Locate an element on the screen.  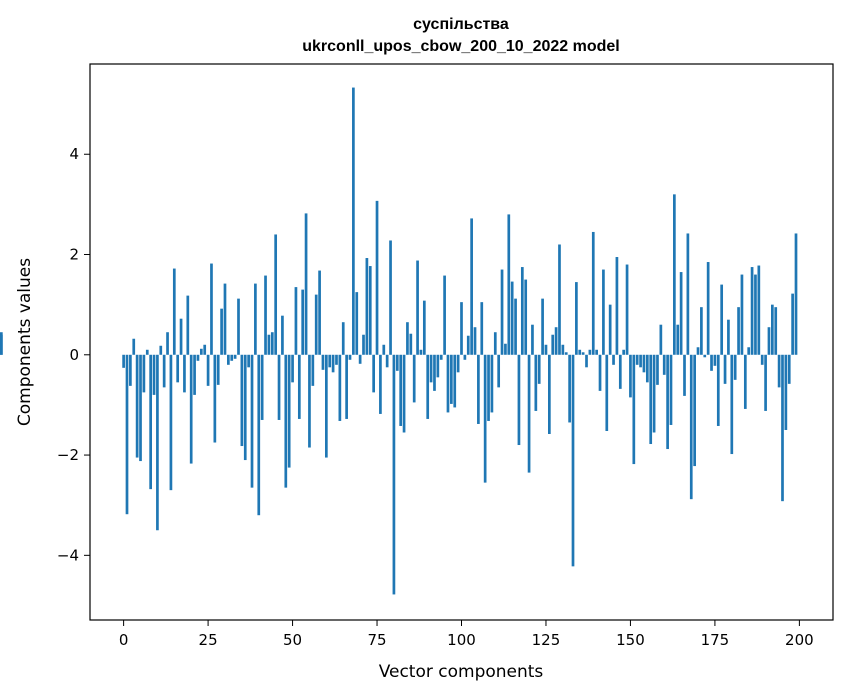
x-tick-label: 150 is located at coordinates (630, 640).